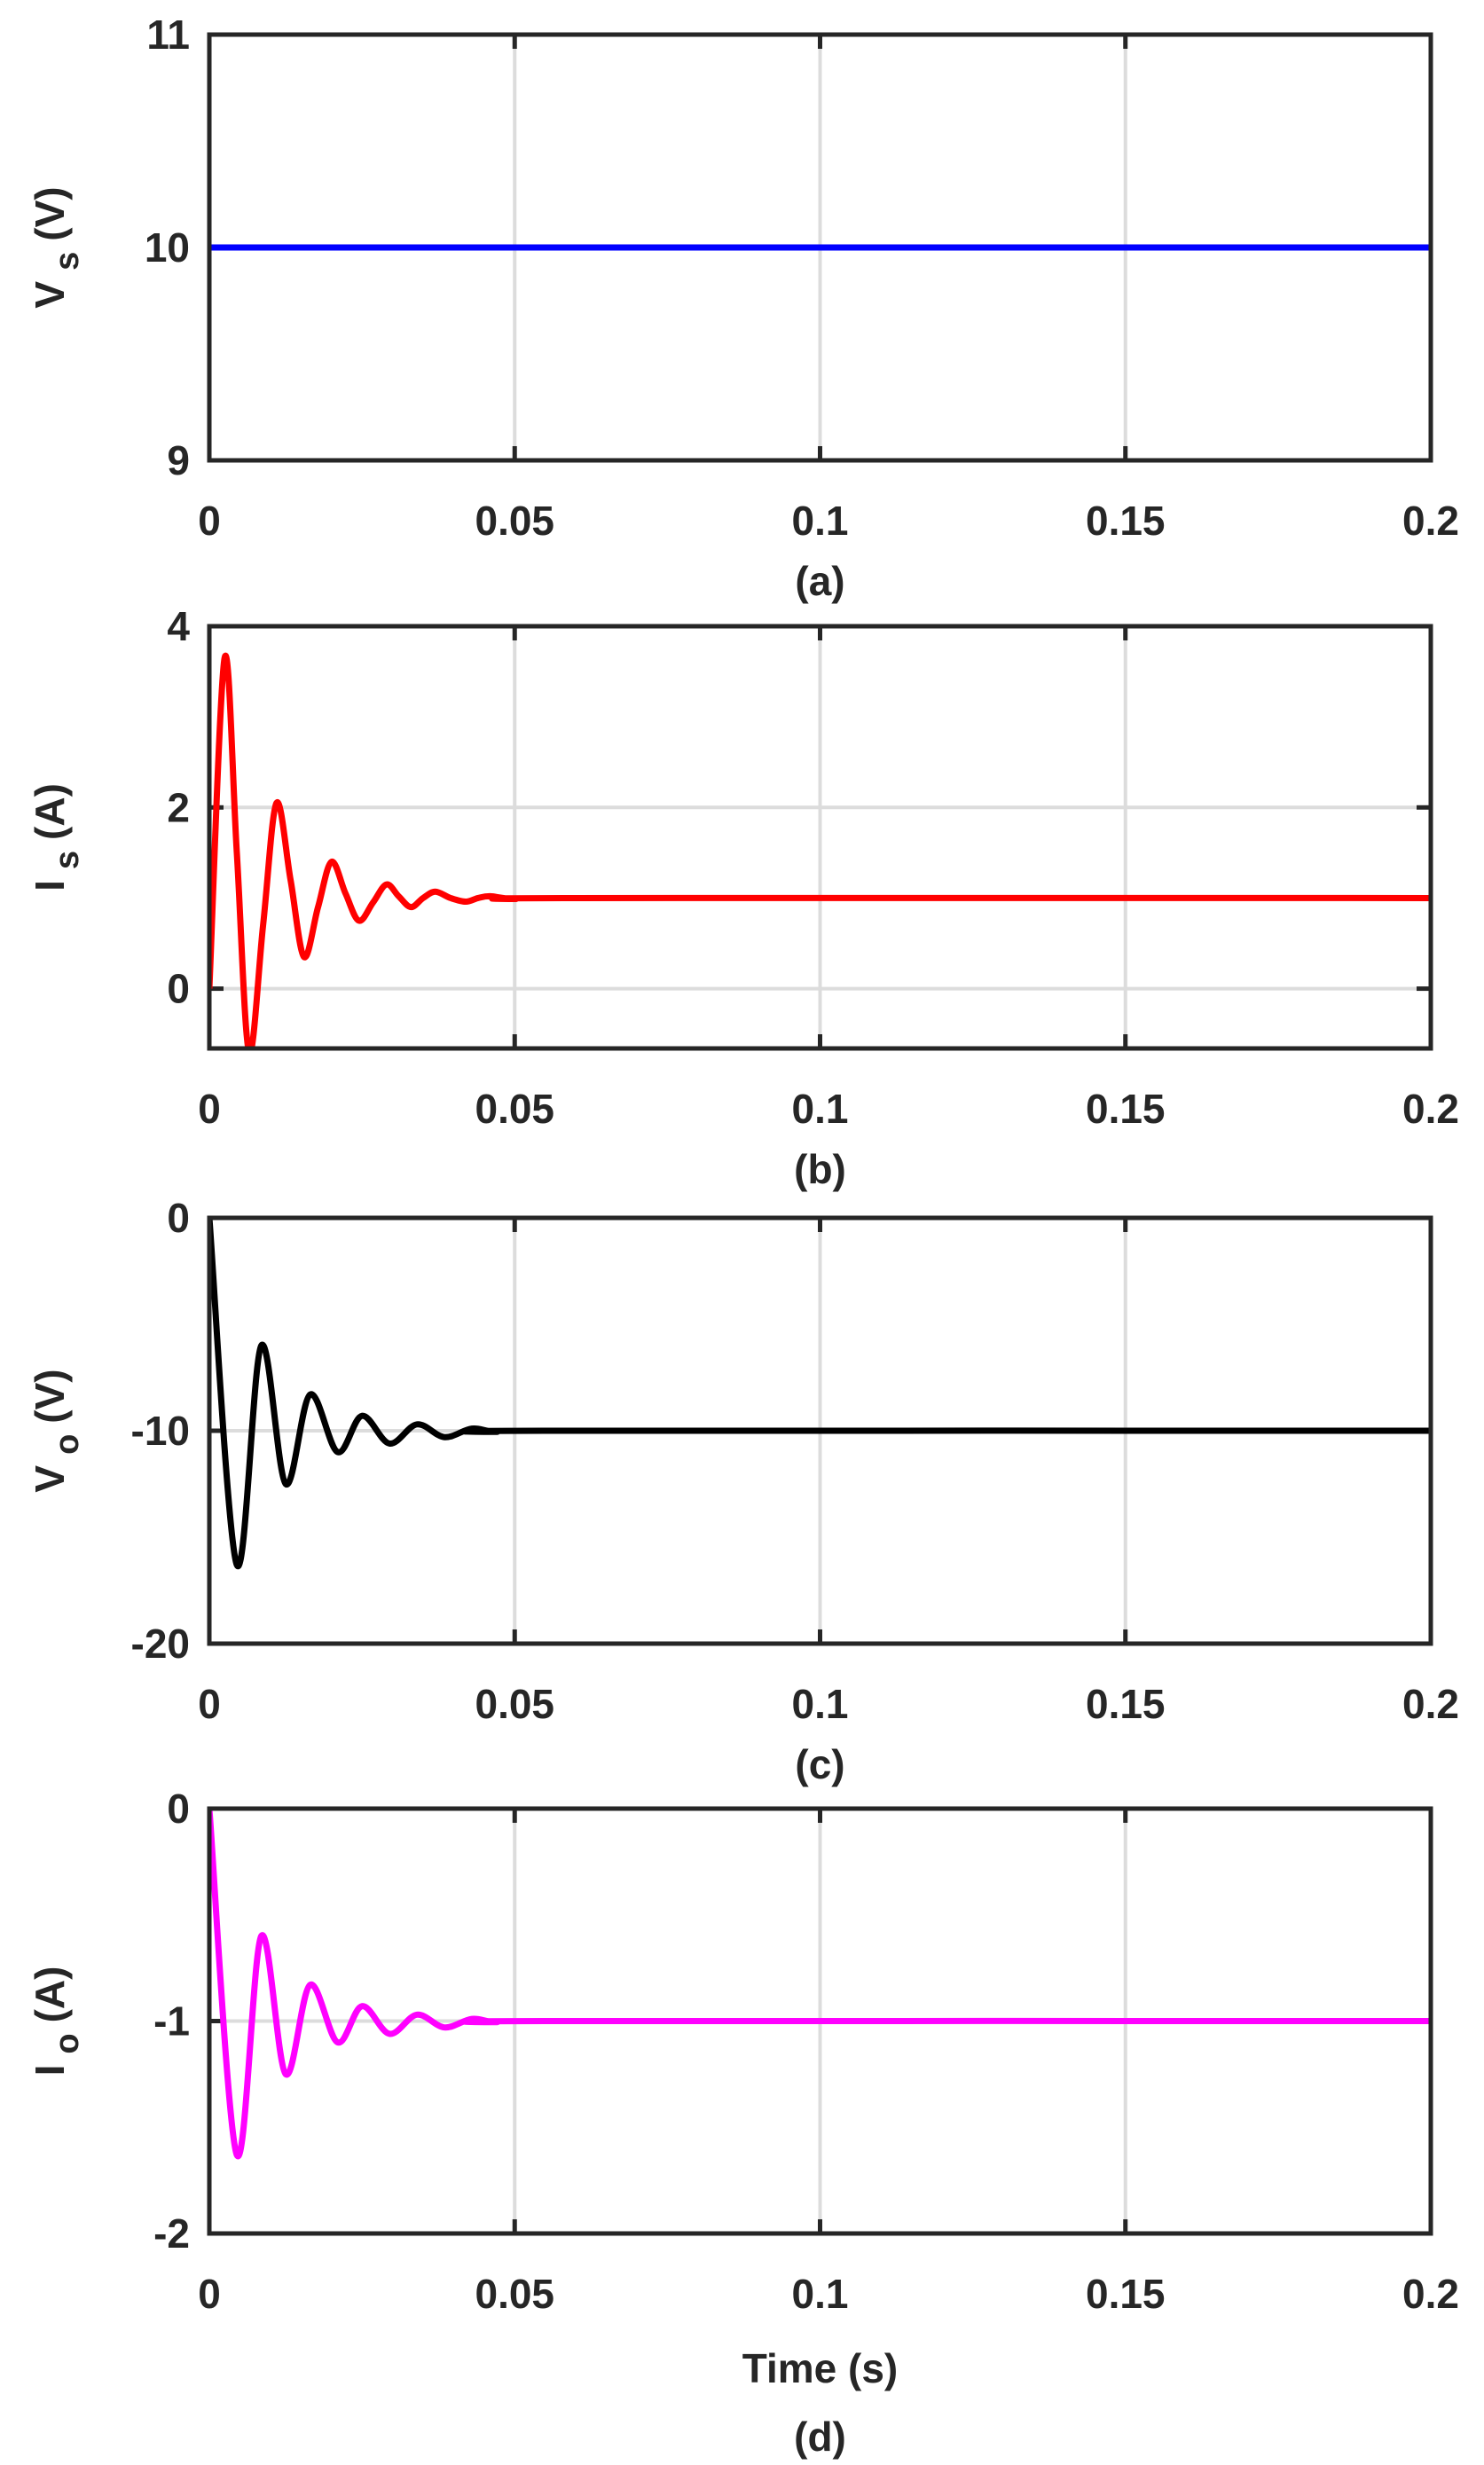 The image size is (1484, 2465). I want to click on caption: (a), so click(819, 581).